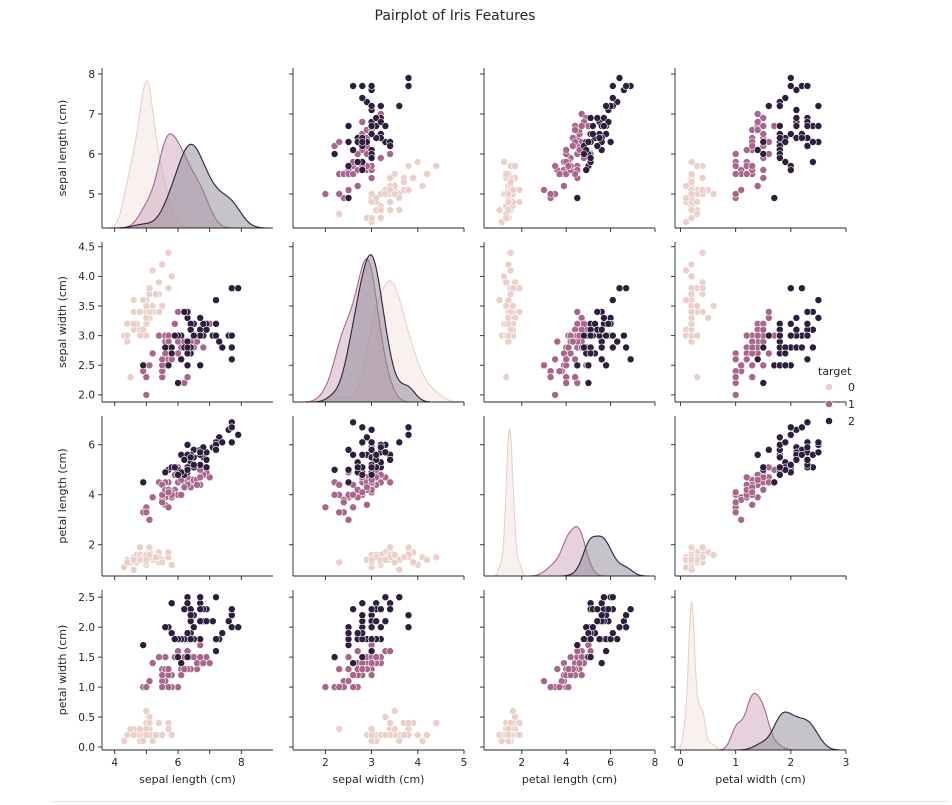  What do you see at coordinates (325, 763) in the screenshot?
I see `x-tick-label: 2` at bounding box center [325, 763].